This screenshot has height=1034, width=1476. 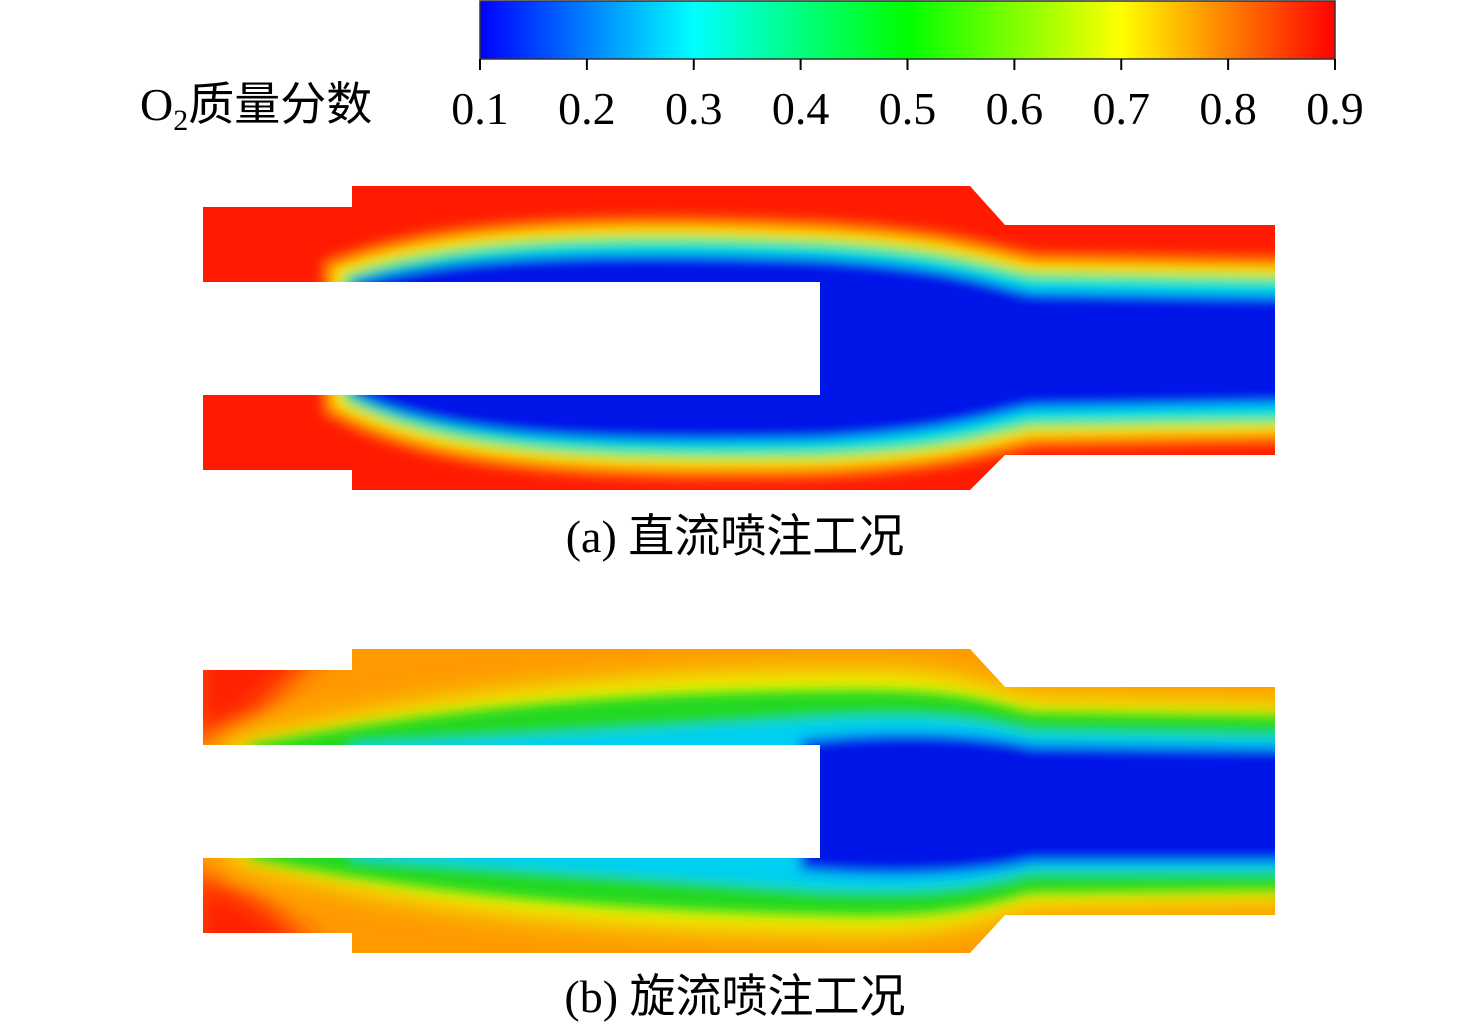 I want to click on caption: (a) 直流喷注工况, so click(x=735, y=536).